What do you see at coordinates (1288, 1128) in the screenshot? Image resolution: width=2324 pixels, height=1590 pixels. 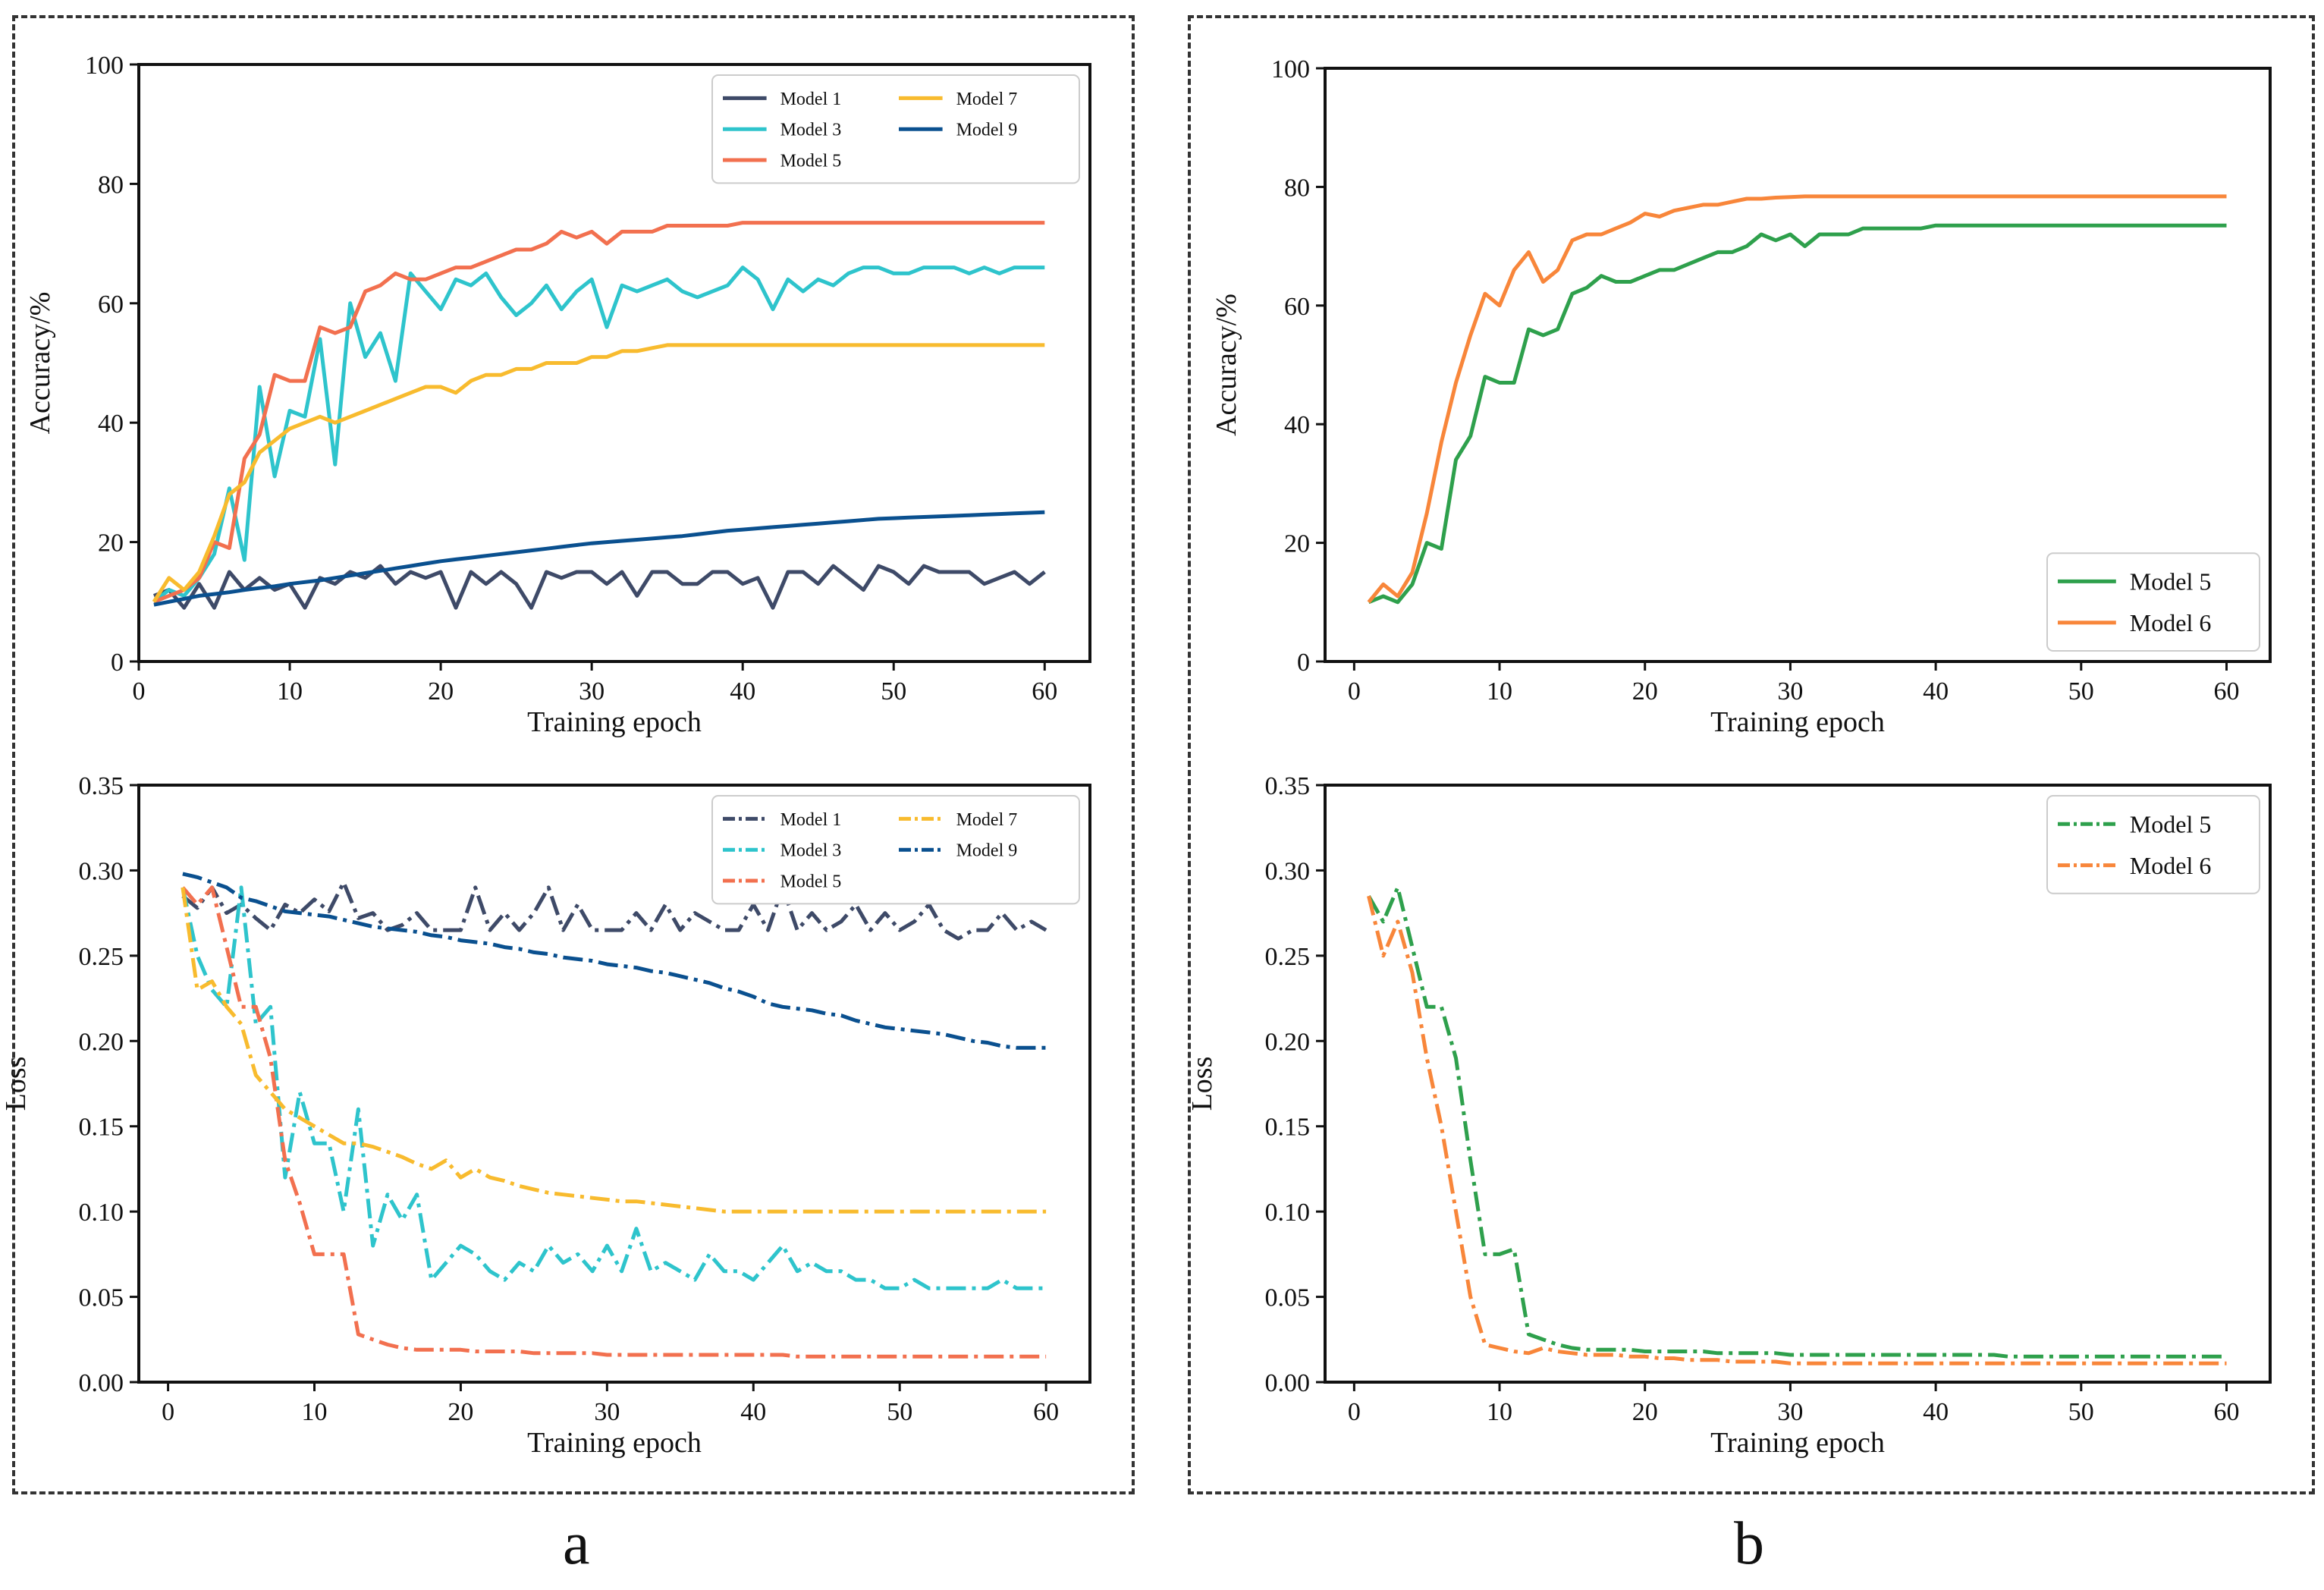 I see `y-tick-label: 0.15` at bounding box center [1288, 1128].